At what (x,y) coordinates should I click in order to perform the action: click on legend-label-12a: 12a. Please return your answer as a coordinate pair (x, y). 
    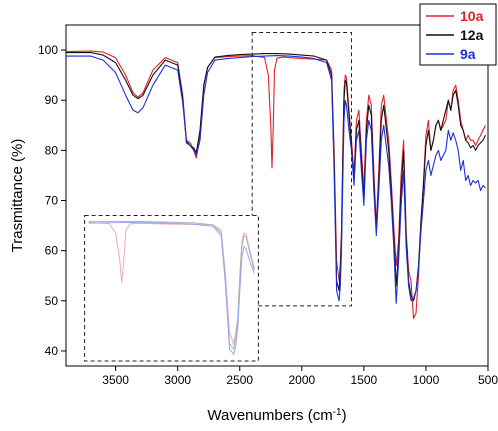
    Looking at the image, I should click on (472, 35).